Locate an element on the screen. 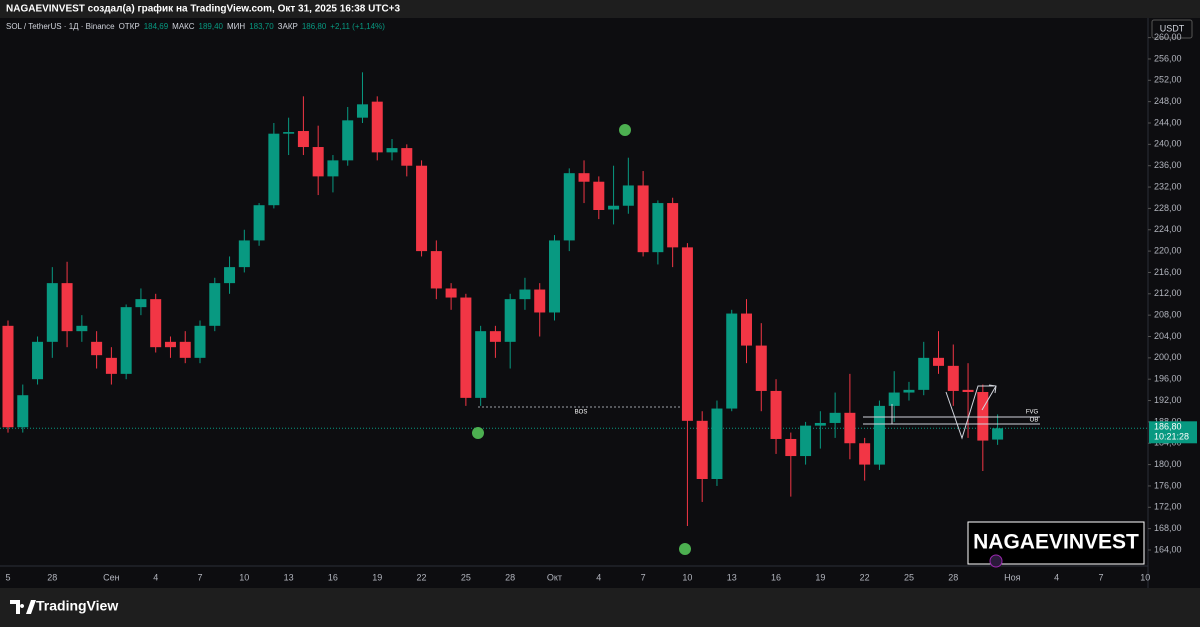 Image resolution: width=1200 pixels, height=627 pixels. last-price-label: 186,80 is located at coordinates (1168, 427).